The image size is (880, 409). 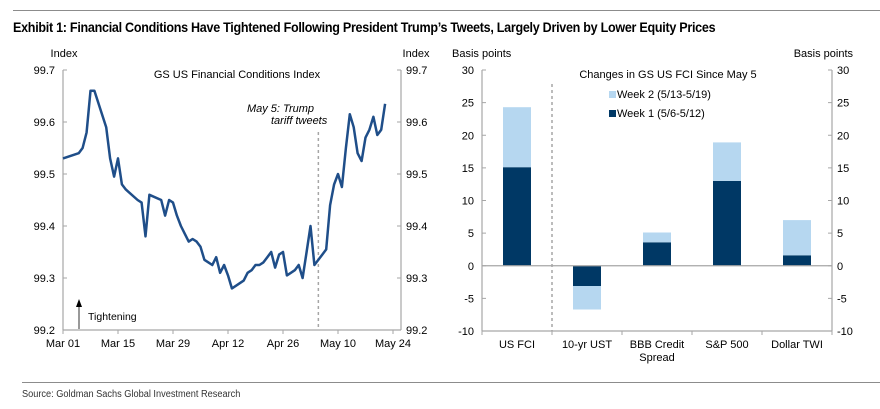 What do you see at coordinates (44, 71) in the screenshot?
I see `y-tick-label-left: 99.7` at bounding box center [44, 71].